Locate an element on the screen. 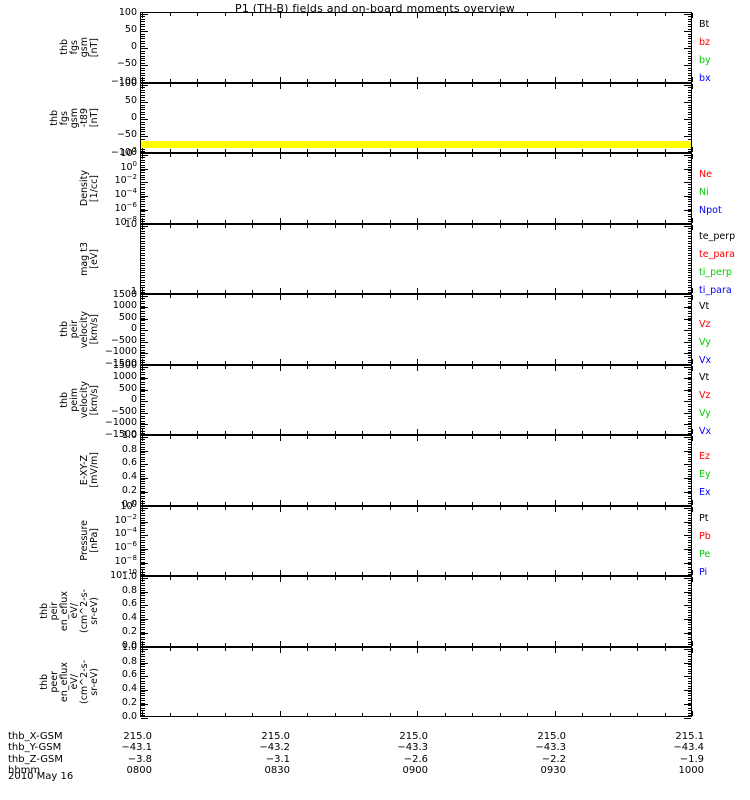  panel-peer-en-eflux is located at coordinates (416, 682).